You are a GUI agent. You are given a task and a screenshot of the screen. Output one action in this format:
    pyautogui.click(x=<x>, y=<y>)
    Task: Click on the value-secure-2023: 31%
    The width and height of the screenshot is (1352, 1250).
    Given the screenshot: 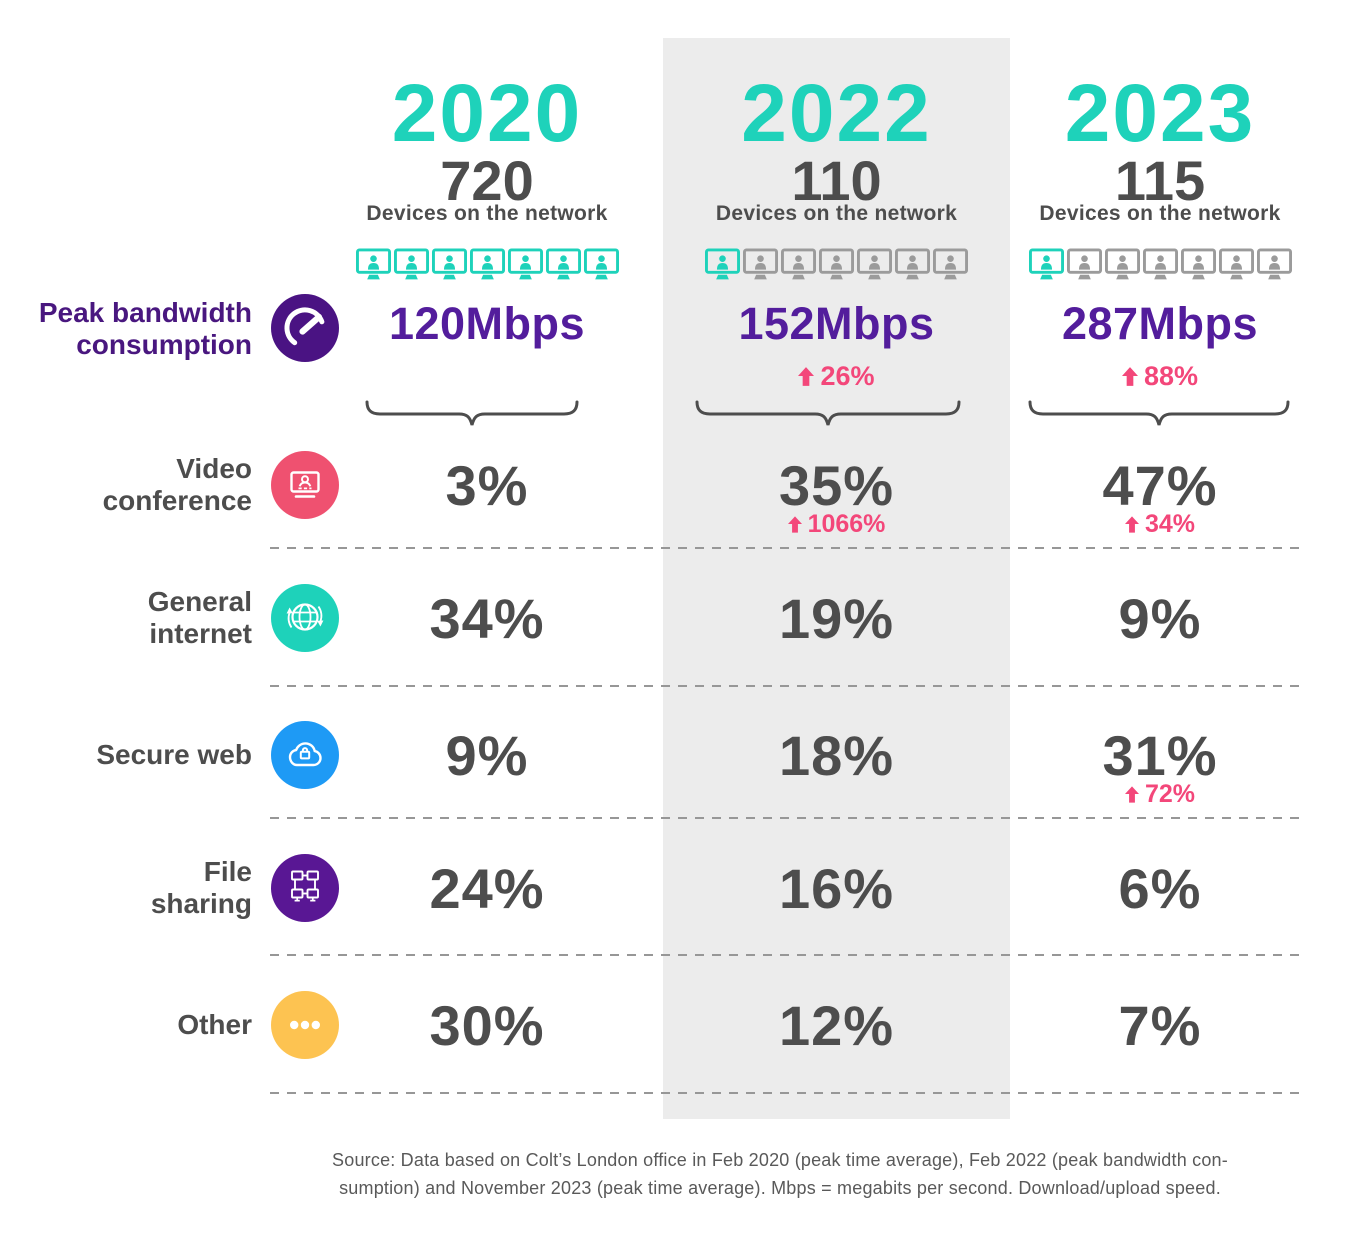 What is the action you would take?
    pyautogui.click(x=1160, y=755)
    